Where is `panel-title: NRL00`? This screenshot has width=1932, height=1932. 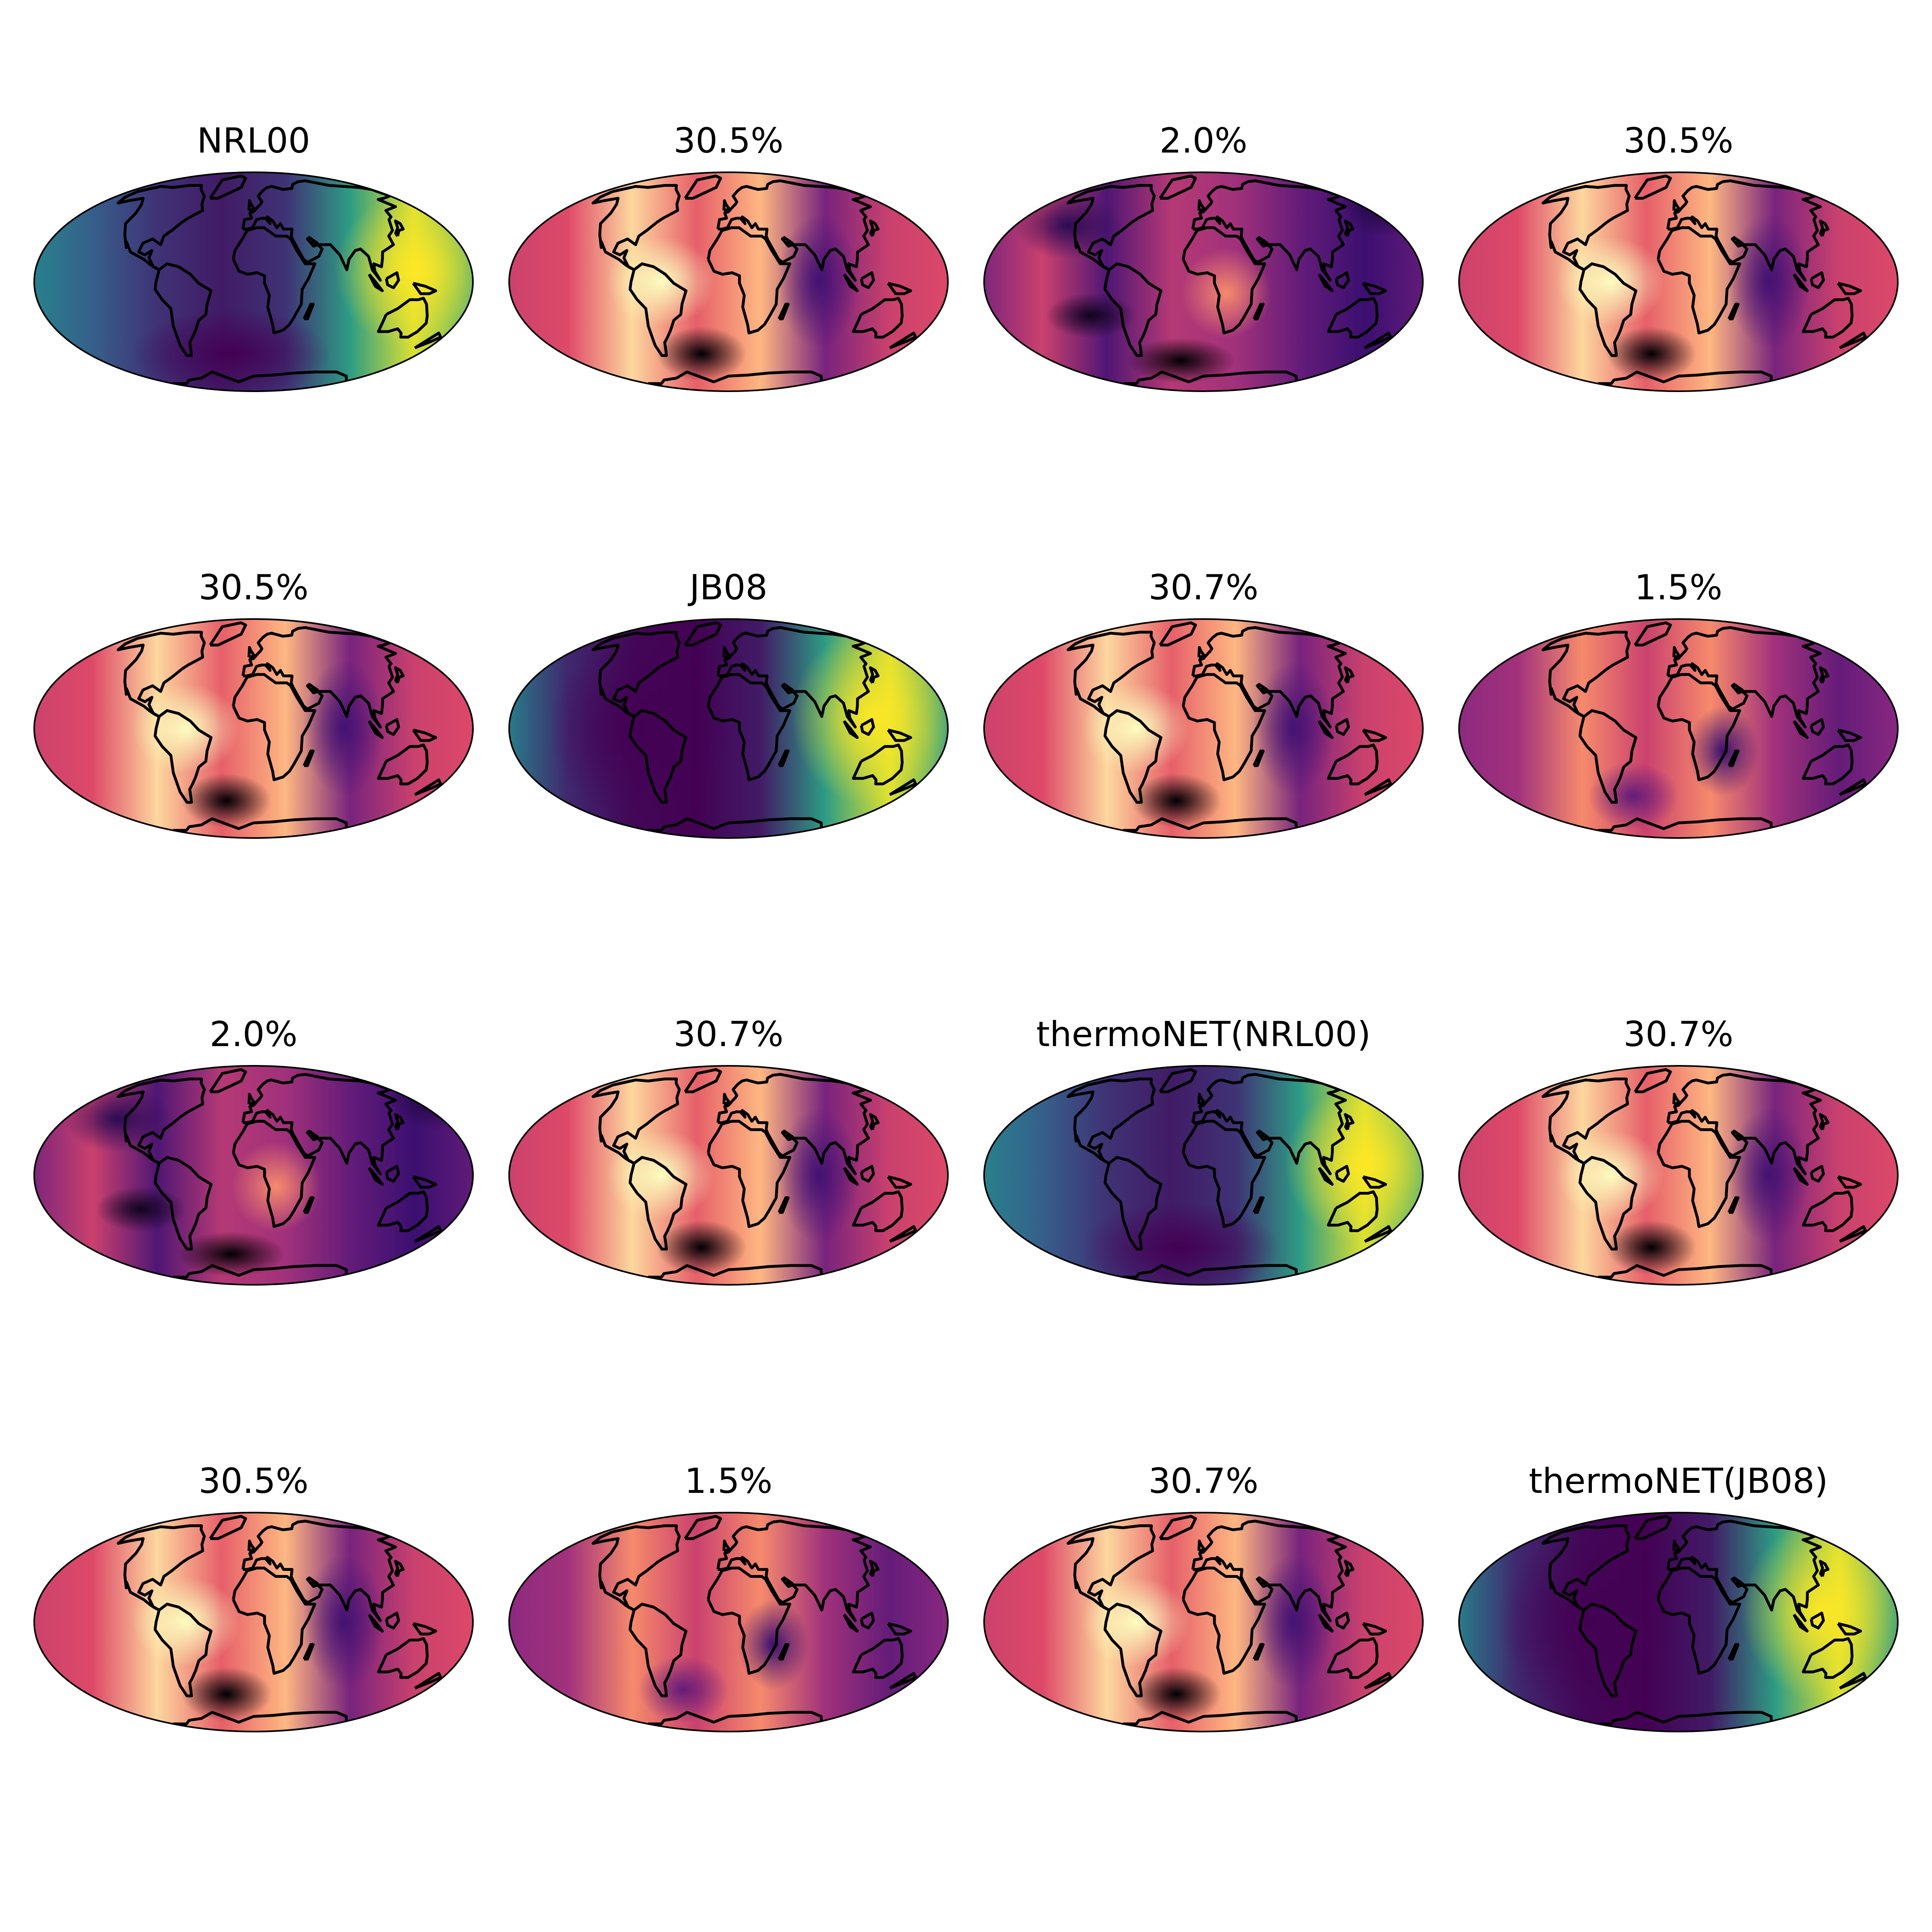 panel-title: NRL00 is located at coordinates (253, 141).